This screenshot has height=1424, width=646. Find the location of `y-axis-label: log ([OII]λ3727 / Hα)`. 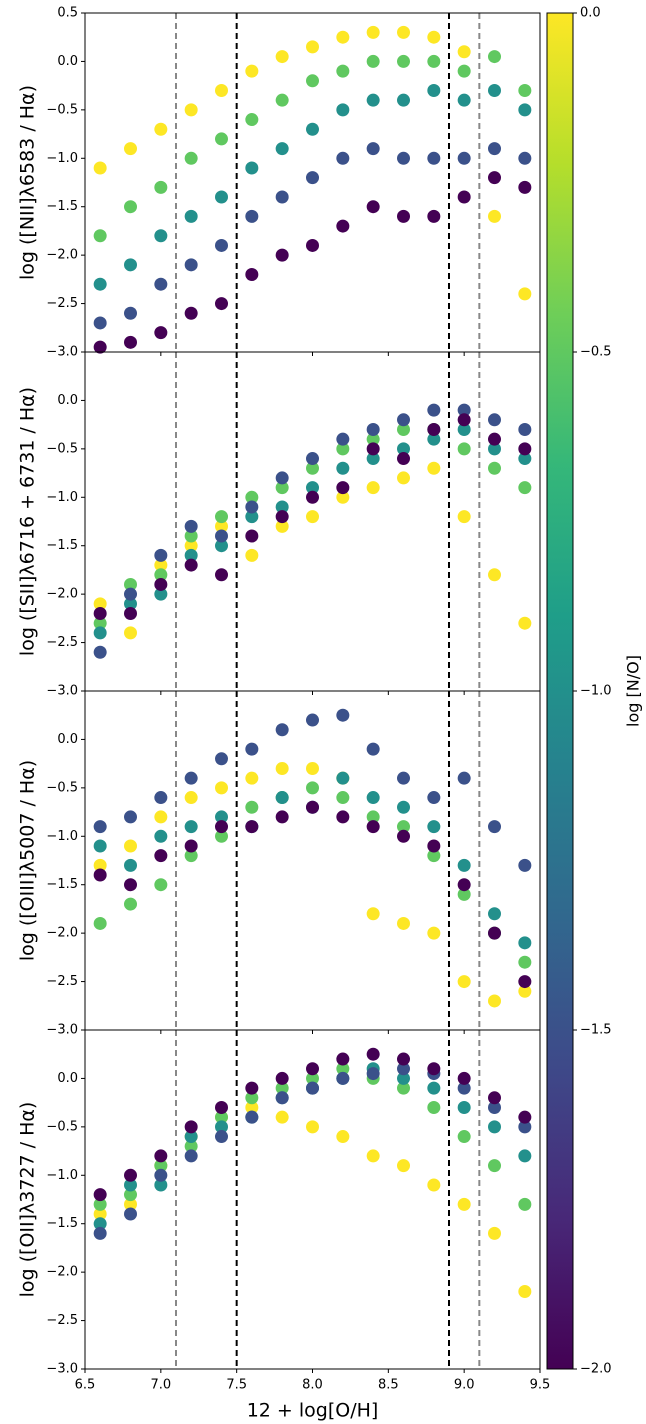

y-axis-label: log ([OII]λ3727 / Hα) is located at coordinates (28, 1200).